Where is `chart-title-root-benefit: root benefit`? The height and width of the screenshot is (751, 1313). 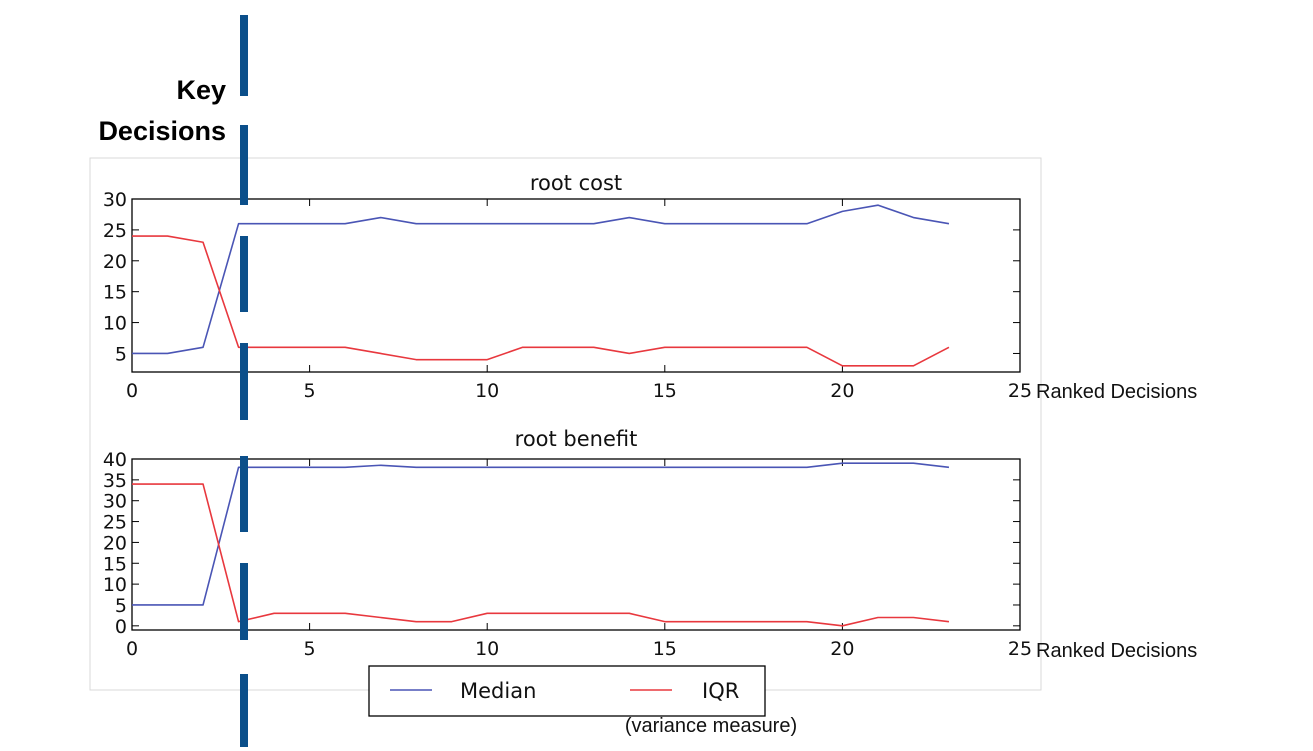
chart-title-root-benefit: root benefit is located at coordinates (576, 439).